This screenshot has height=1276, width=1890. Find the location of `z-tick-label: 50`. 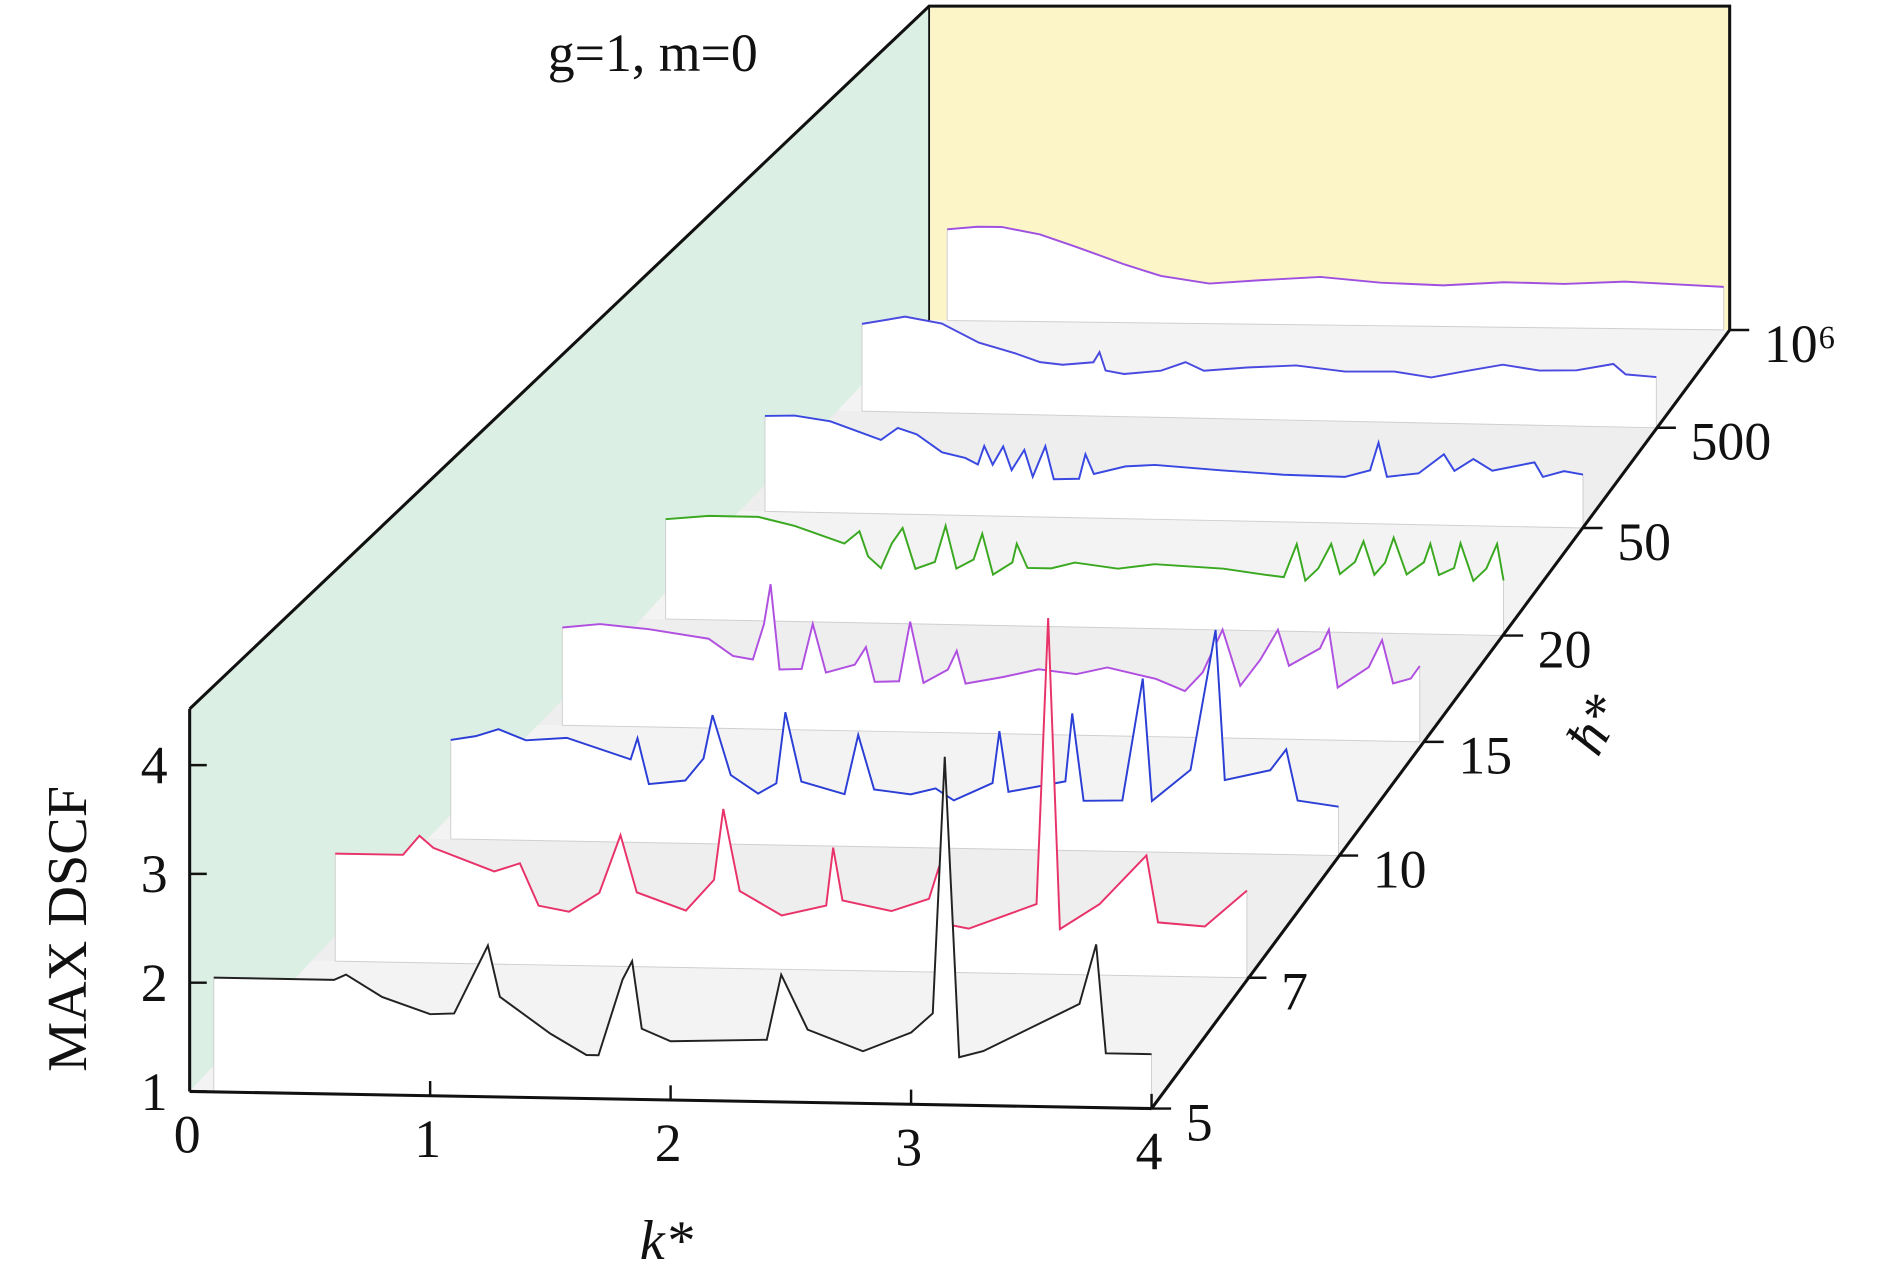

z-tick-label: 50 is located at coordinates (1644, 542).